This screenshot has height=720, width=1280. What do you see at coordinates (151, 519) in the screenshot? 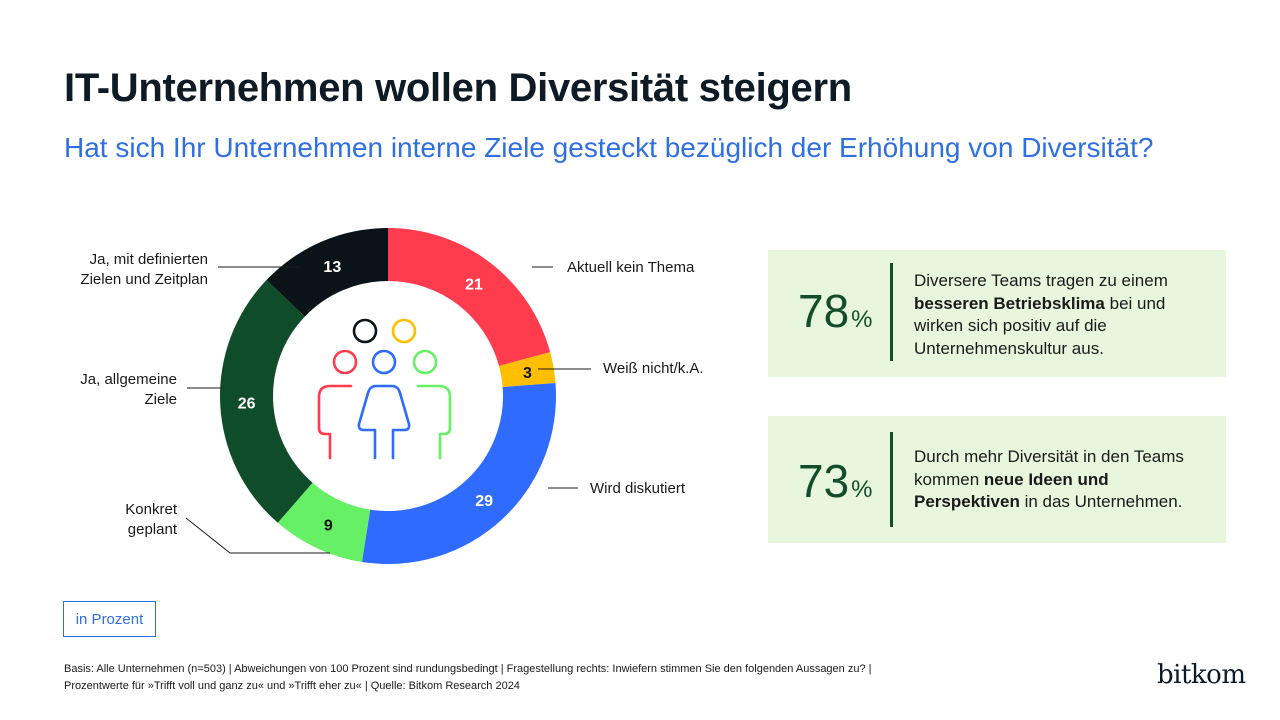
I see `slice-label: Konkret geplant` at bounding box center [151, 519].